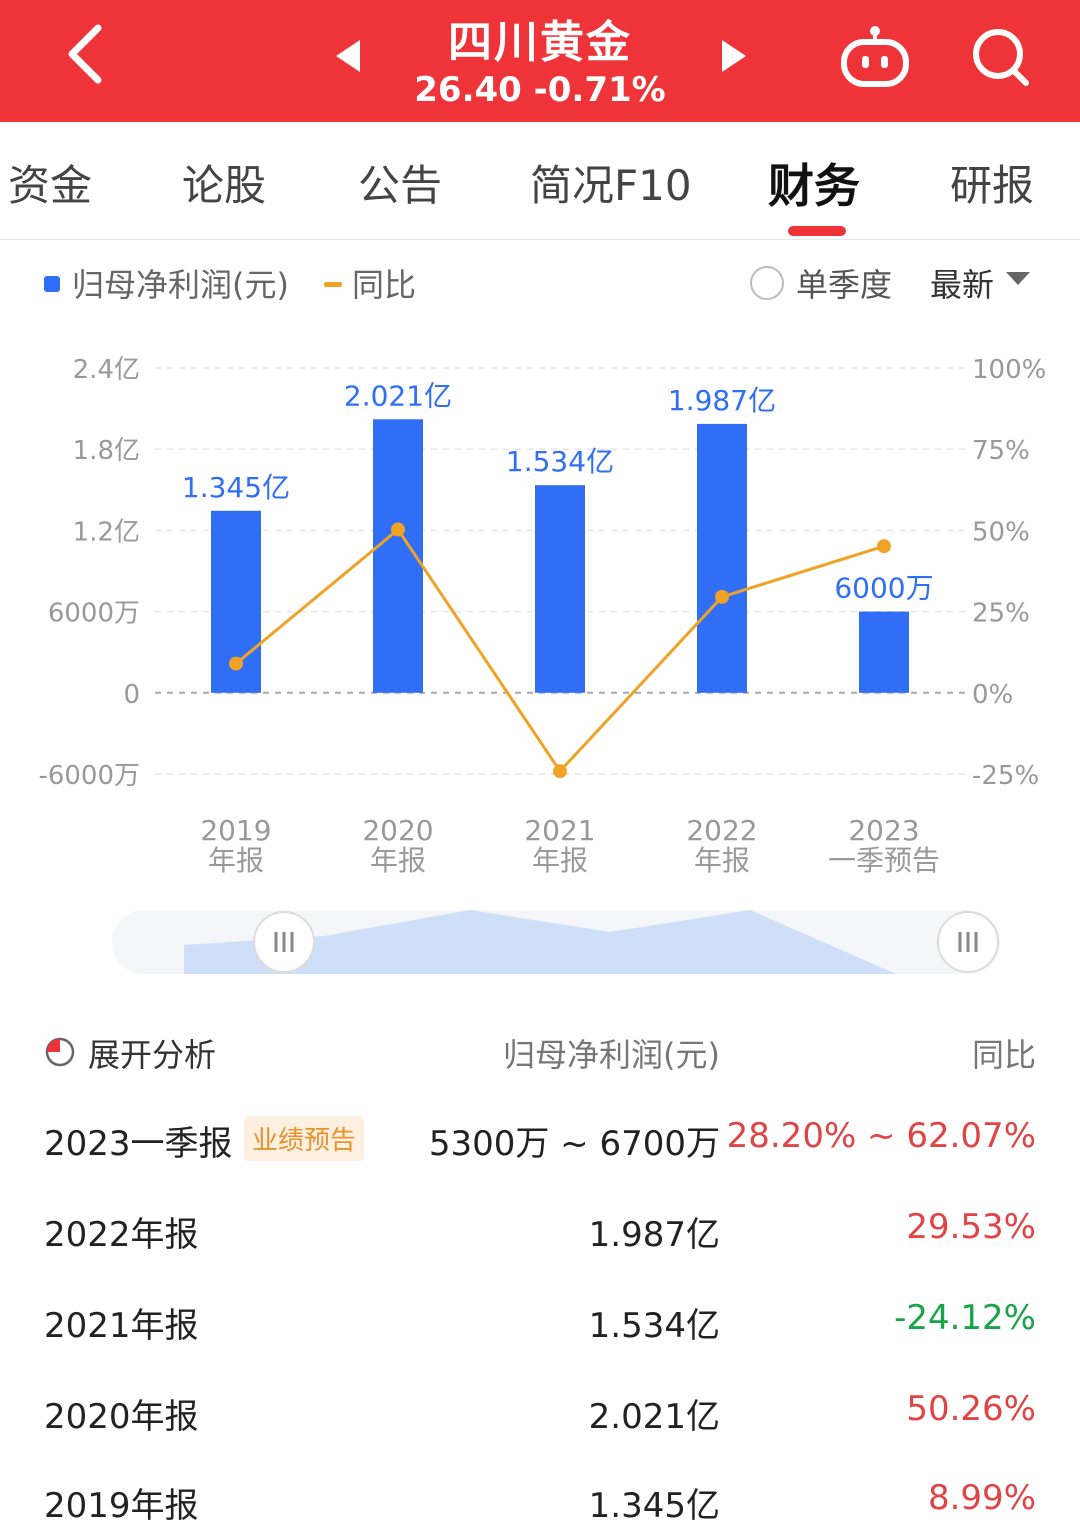  I want to click on row-period: 2019年报, so click(121, 1506).